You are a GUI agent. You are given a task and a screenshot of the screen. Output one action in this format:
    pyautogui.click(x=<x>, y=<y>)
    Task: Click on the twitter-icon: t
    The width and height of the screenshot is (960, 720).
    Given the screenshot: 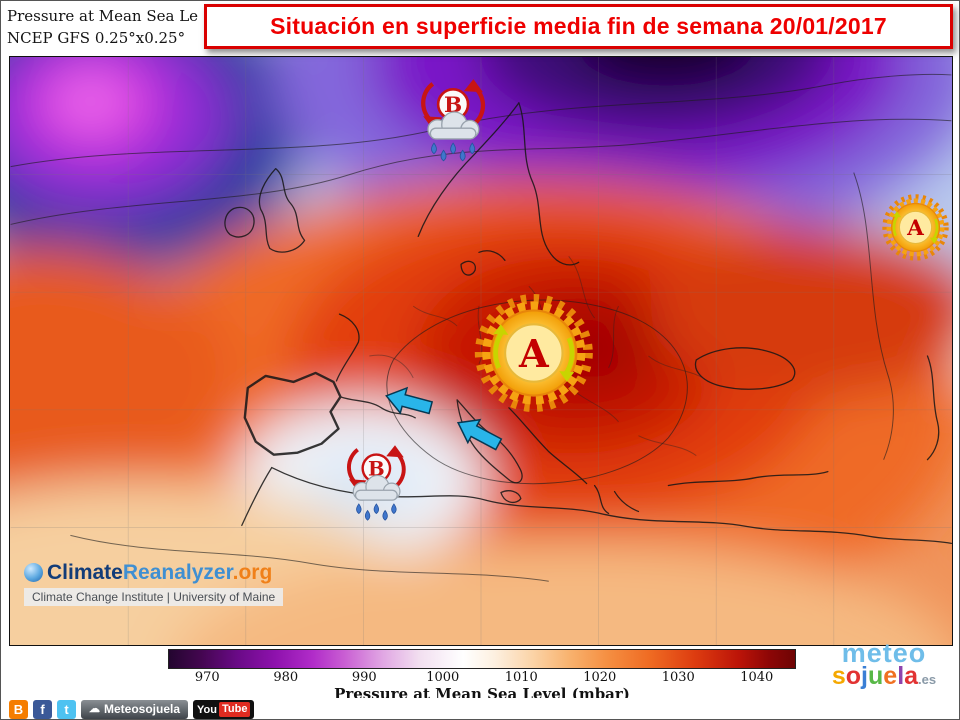 What is the action you would take?
    pyautogui.click(x=66, y=709)
    